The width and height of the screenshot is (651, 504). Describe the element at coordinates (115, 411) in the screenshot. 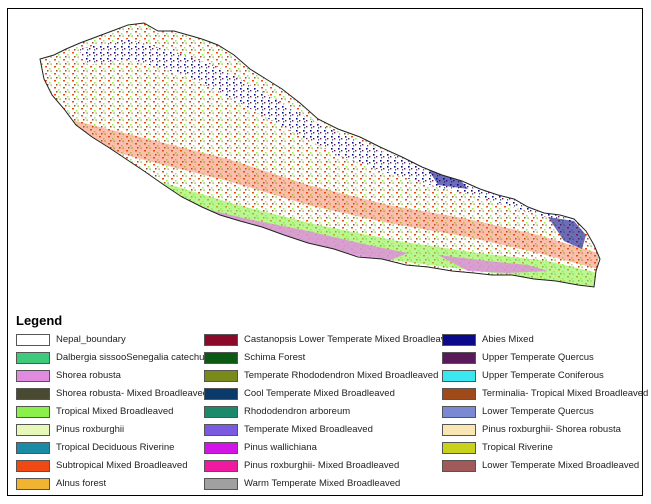

I see `legend-label: Tropical Mixed Broadleaved` at that location.